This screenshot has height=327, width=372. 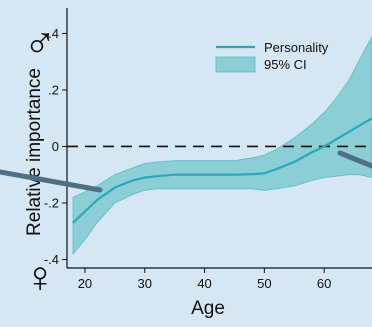 I want to click on x-tick-label: 60, so click(x=324, y=283).